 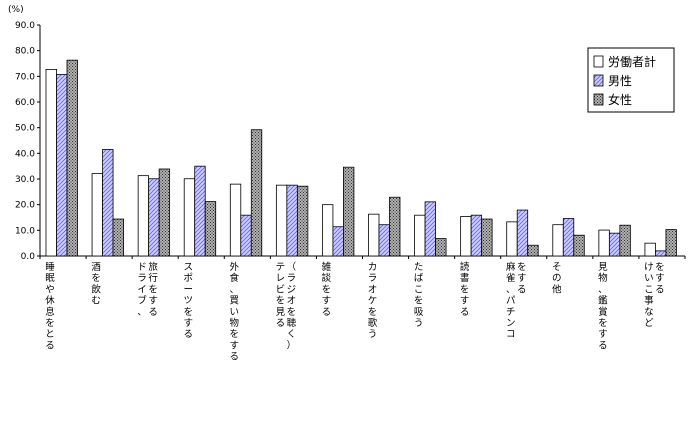 I want to click on category-label-char: レ, so click(x=281, y=278).